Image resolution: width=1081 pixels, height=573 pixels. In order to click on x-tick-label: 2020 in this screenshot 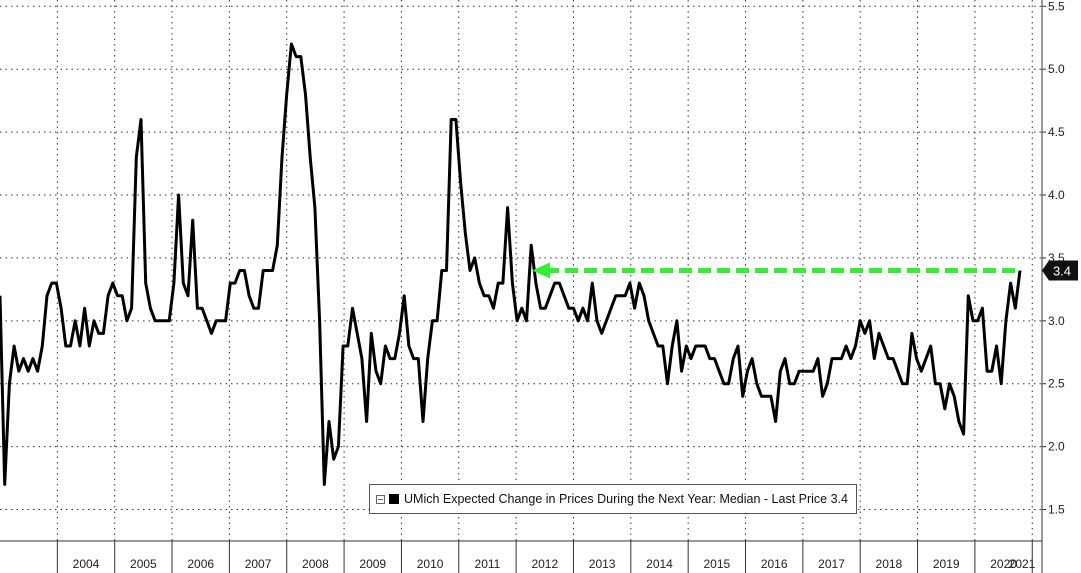, I will do `click(1003, 564)`.